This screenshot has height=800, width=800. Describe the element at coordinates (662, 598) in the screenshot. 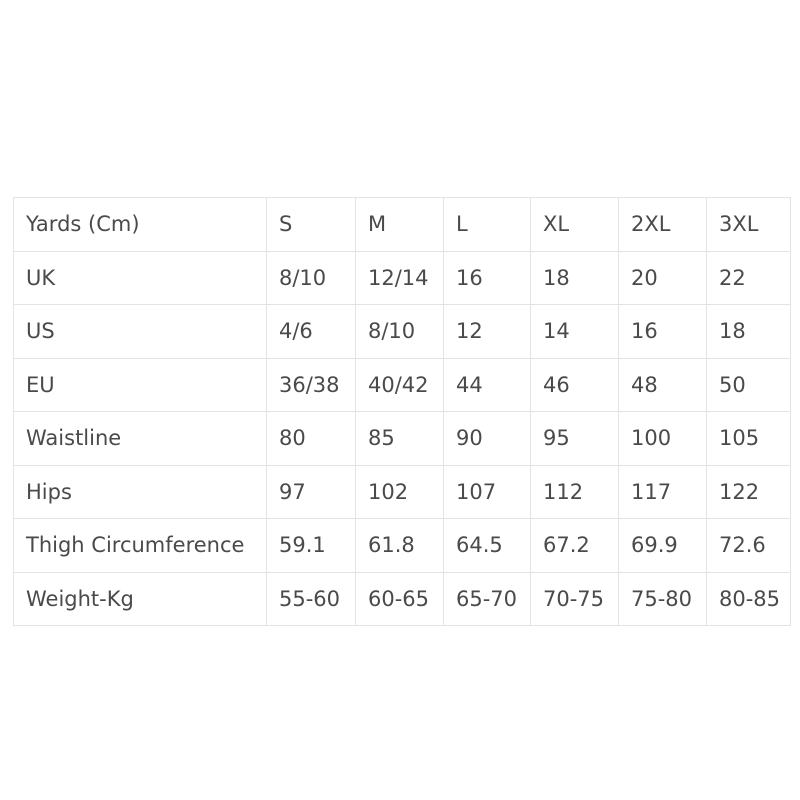

I see `table-cell: 75-80` at that location.